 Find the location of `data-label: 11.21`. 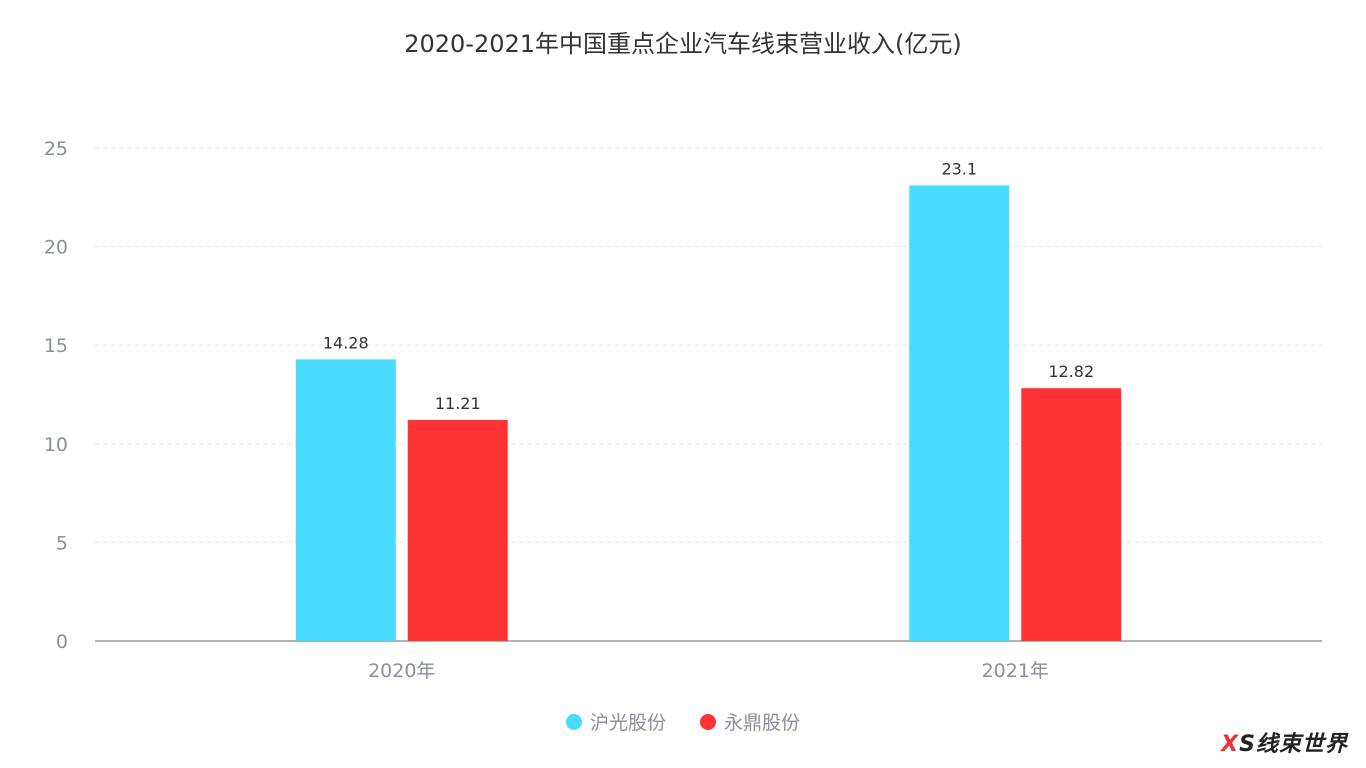

data-label: 11.21 is located at coordinates (458, 403).